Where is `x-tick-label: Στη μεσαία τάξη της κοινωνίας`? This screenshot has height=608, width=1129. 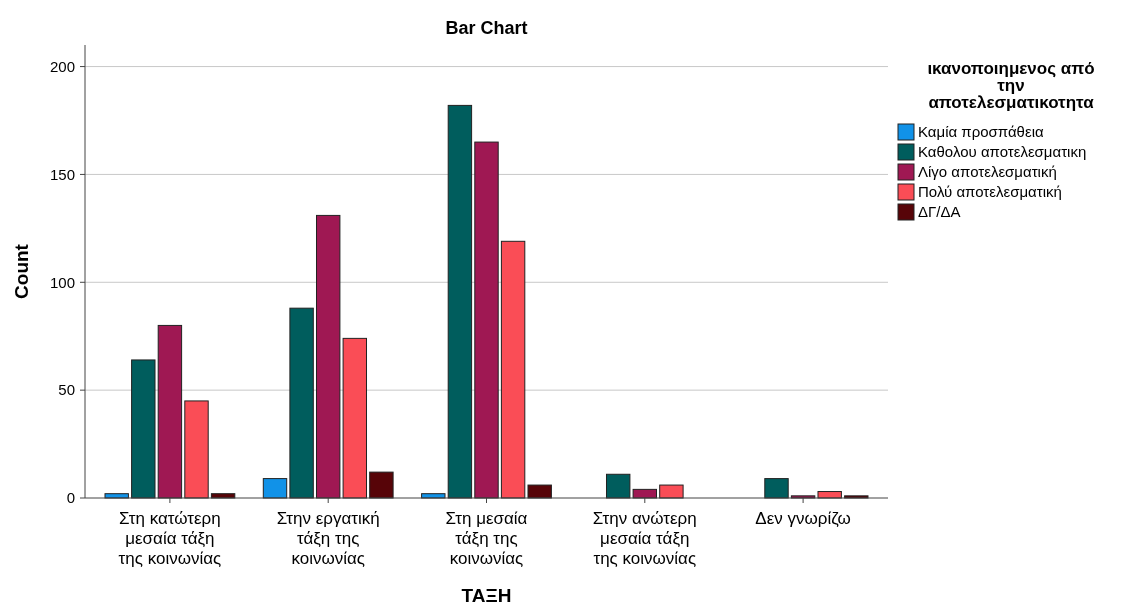 x-tick-label: Στη μεσαία τάξη της κοινωνίας is located at coordinates (486, 538).